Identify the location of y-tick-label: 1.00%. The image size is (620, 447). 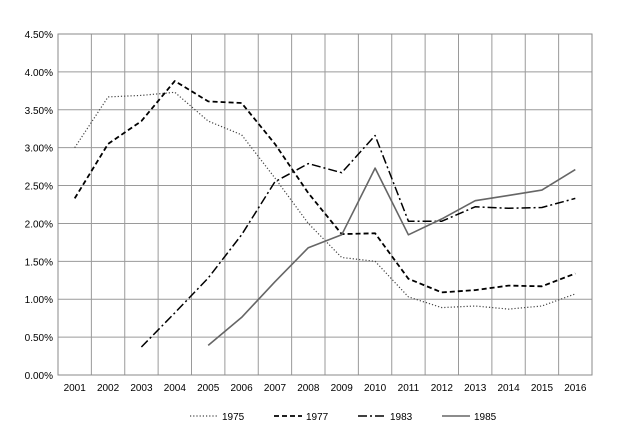
(39, 300).